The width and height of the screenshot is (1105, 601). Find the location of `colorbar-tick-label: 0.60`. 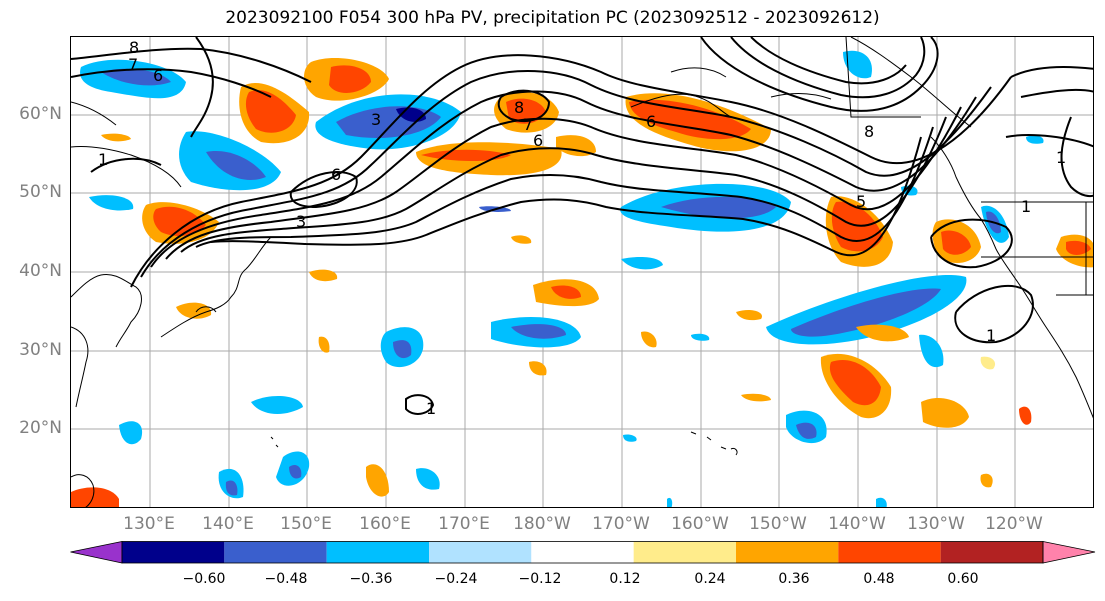

colorbar-tick-label: 0.60 is located at coordinates (963, 579).